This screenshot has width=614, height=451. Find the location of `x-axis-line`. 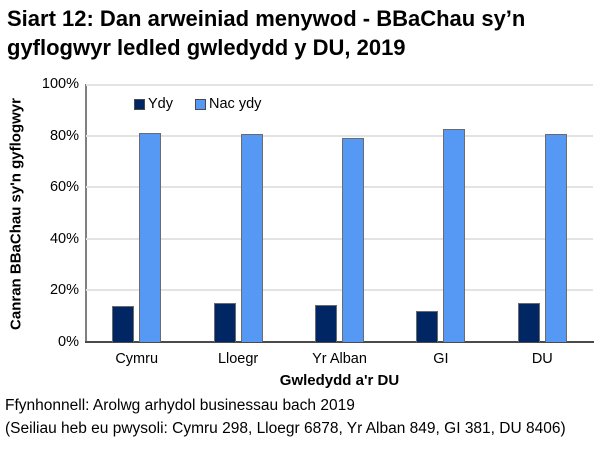

x-axis-line is located at coordinates (339, 342).